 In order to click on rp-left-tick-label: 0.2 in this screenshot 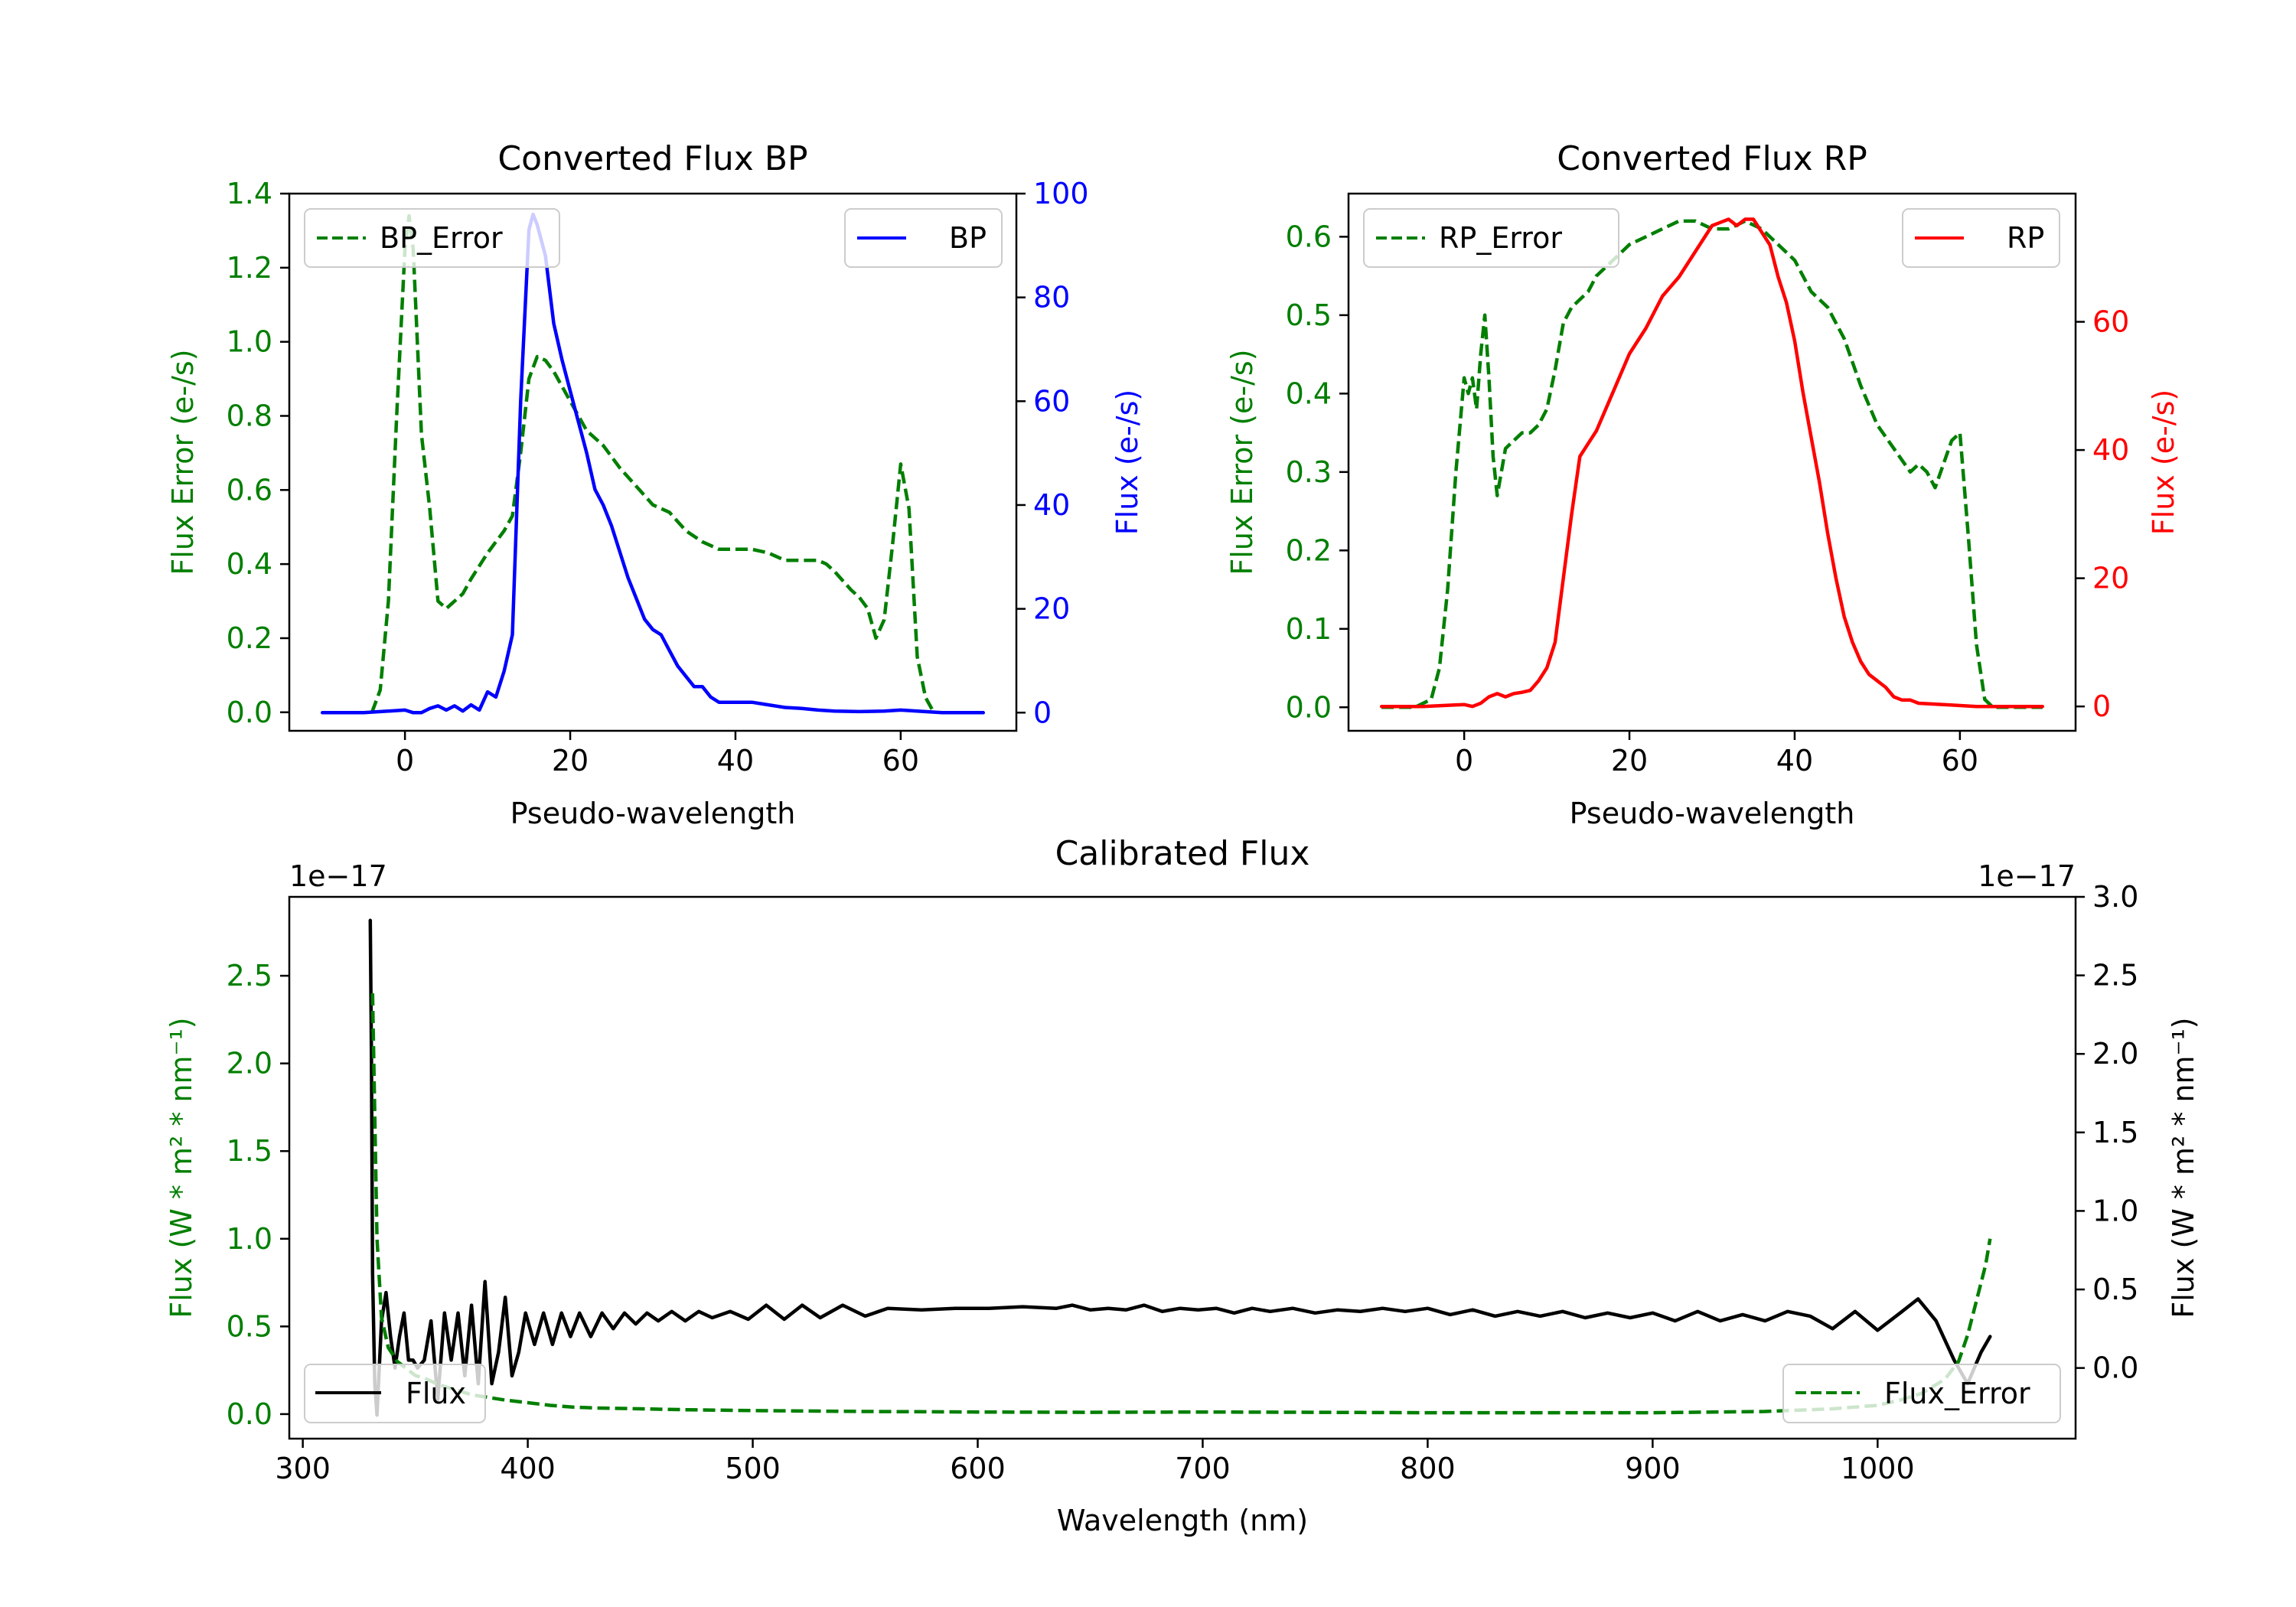, I will do `click(1309, 550)`.